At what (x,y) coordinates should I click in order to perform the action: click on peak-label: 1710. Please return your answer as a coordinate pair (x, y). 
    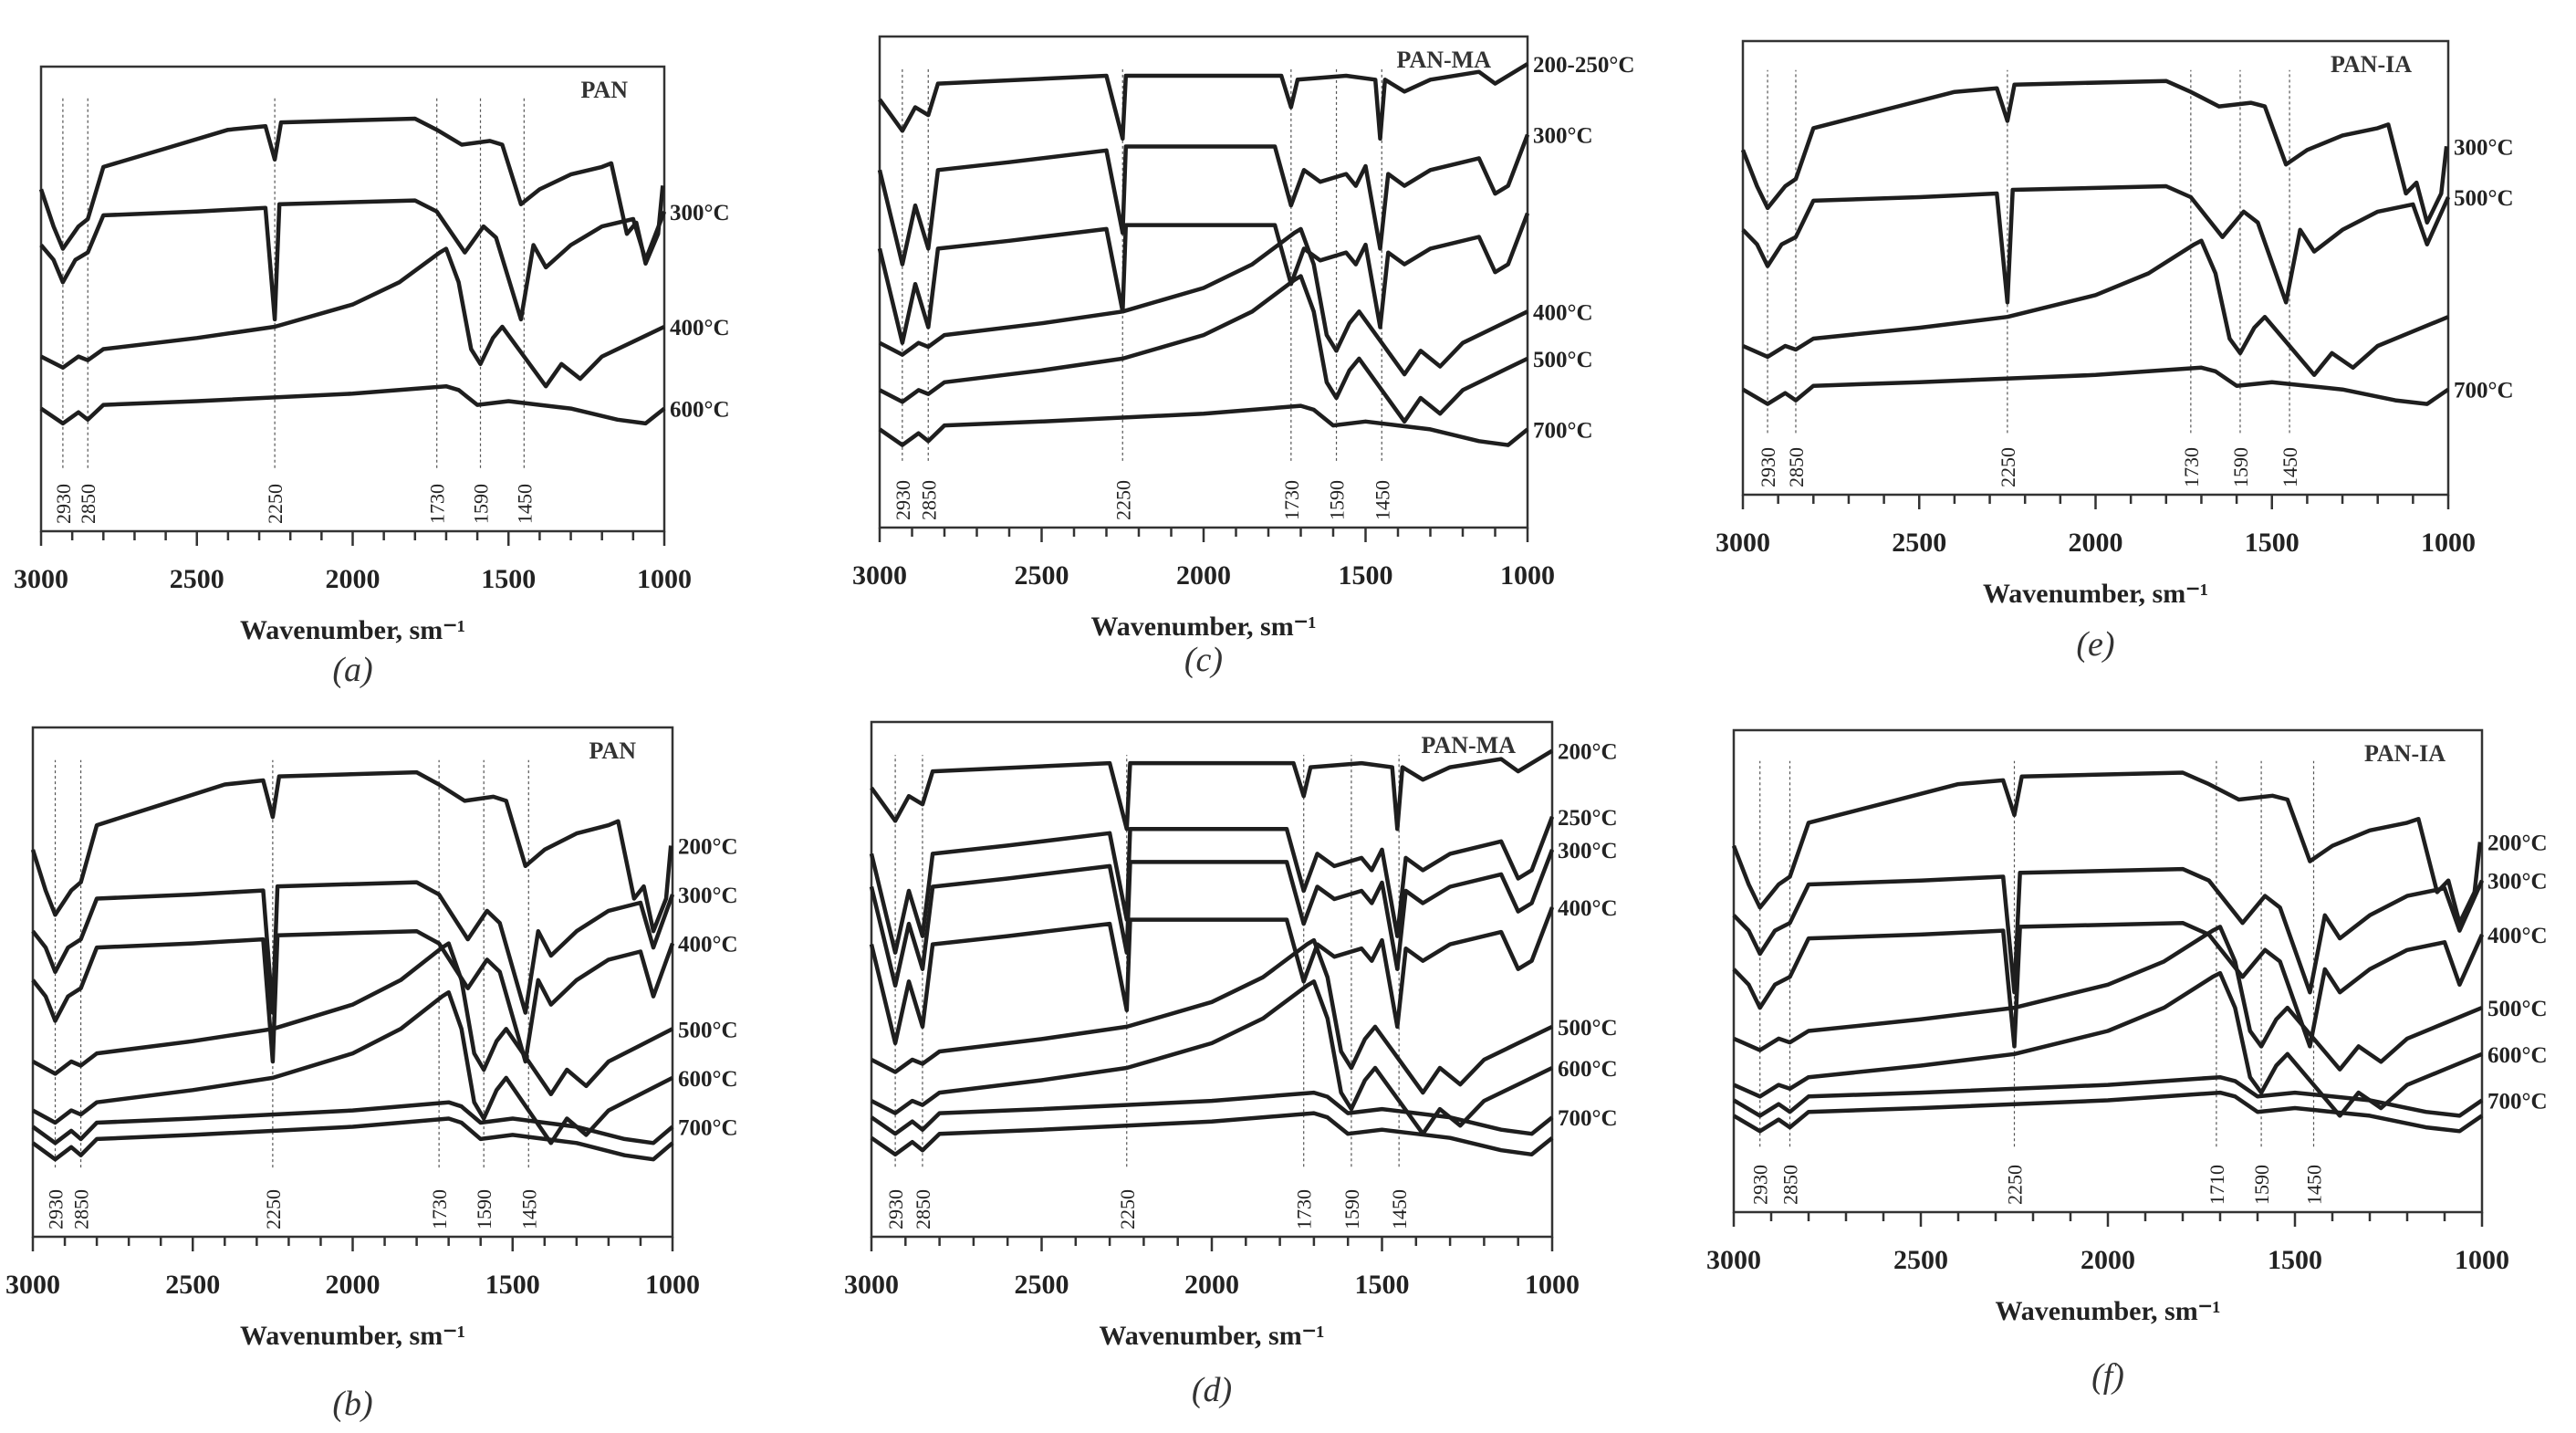
    Looking at the image, I should click on (2217, 1185).